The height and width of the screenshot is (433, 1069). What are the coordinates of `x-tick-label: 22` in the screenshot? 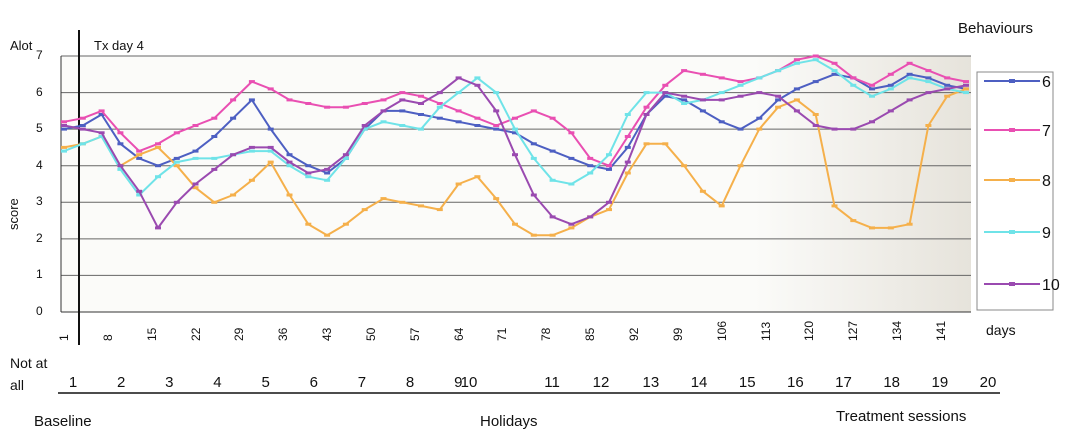 It's located at (195, 334).